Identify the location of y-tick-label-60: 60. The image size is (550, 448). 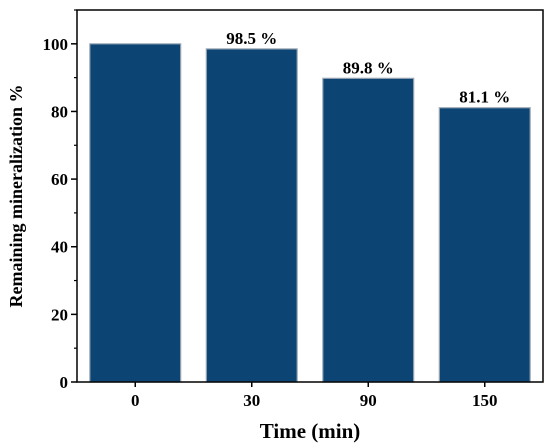
(59, 179).